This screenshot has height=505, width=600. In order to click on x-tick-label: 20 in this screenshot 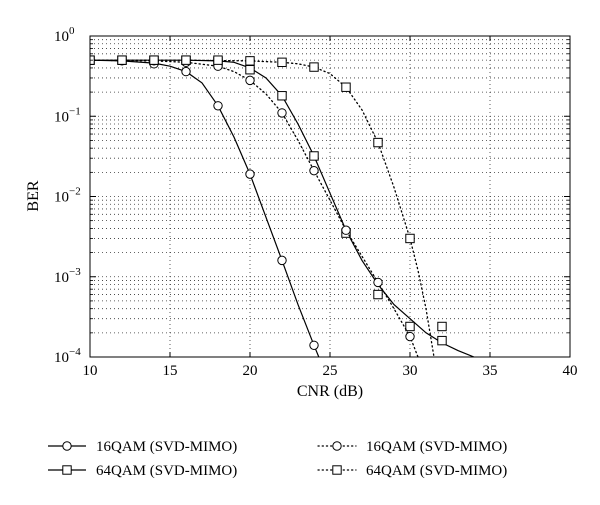, I will do `click(250, 371)`.